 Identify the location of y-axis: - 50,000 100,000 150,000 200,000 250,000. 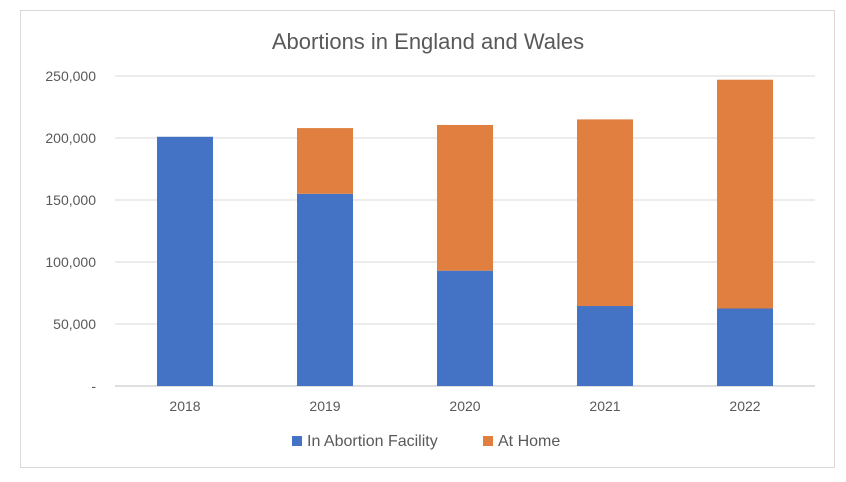
(70, 231).